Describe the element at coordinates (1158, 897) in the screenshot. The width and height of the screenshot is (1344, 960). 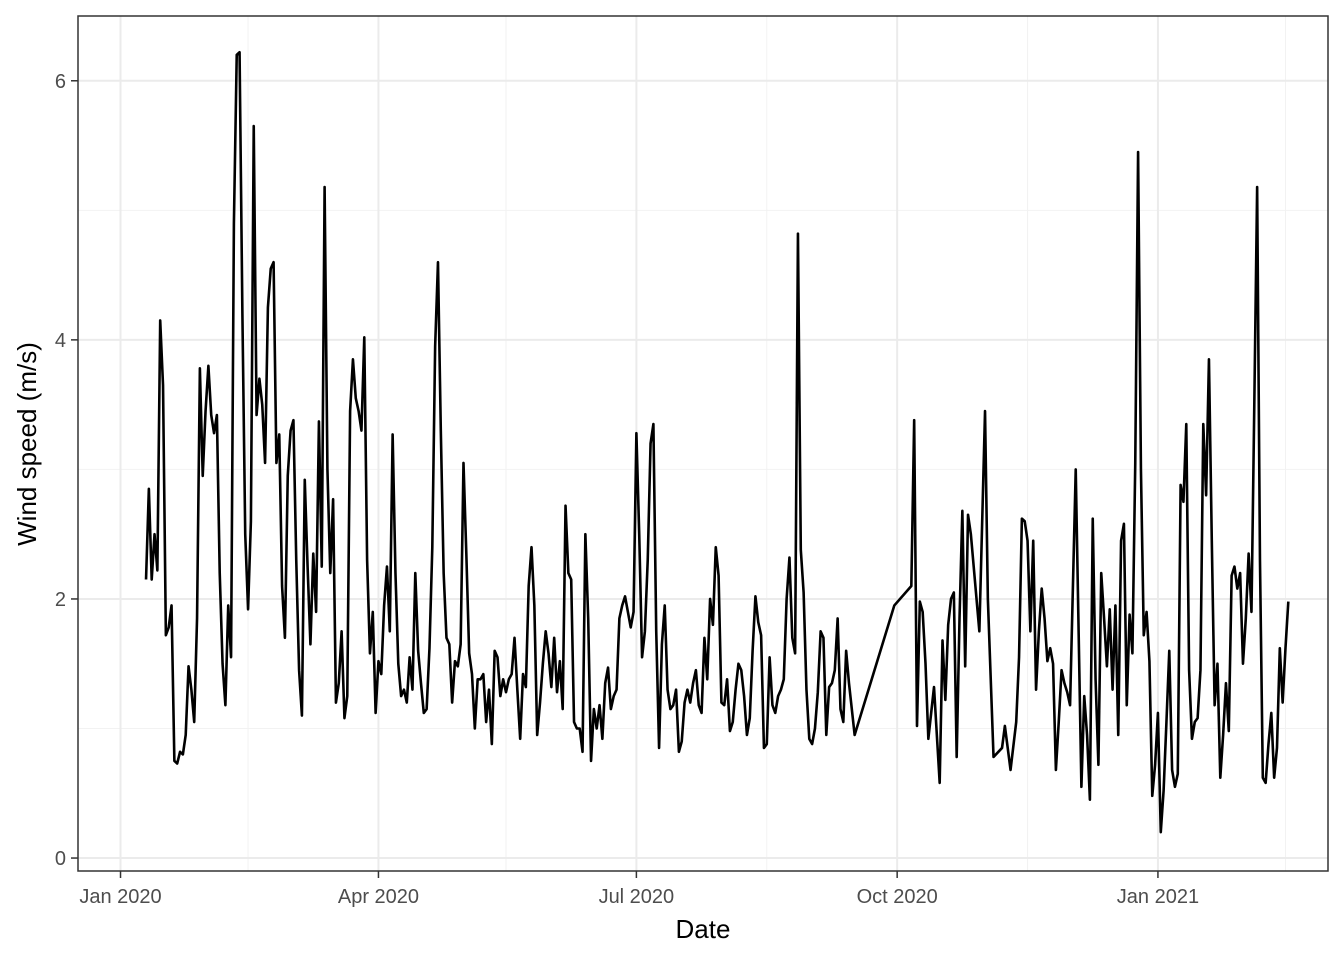
I see `x-tick-label: Jan 2021` at that location.